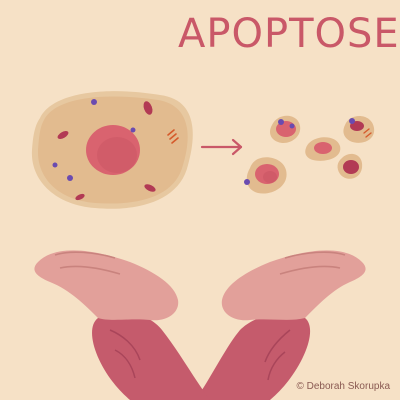 The height and width of the screenshot is (400, 400). I want to click on sleeve-right, so click(253, 356).